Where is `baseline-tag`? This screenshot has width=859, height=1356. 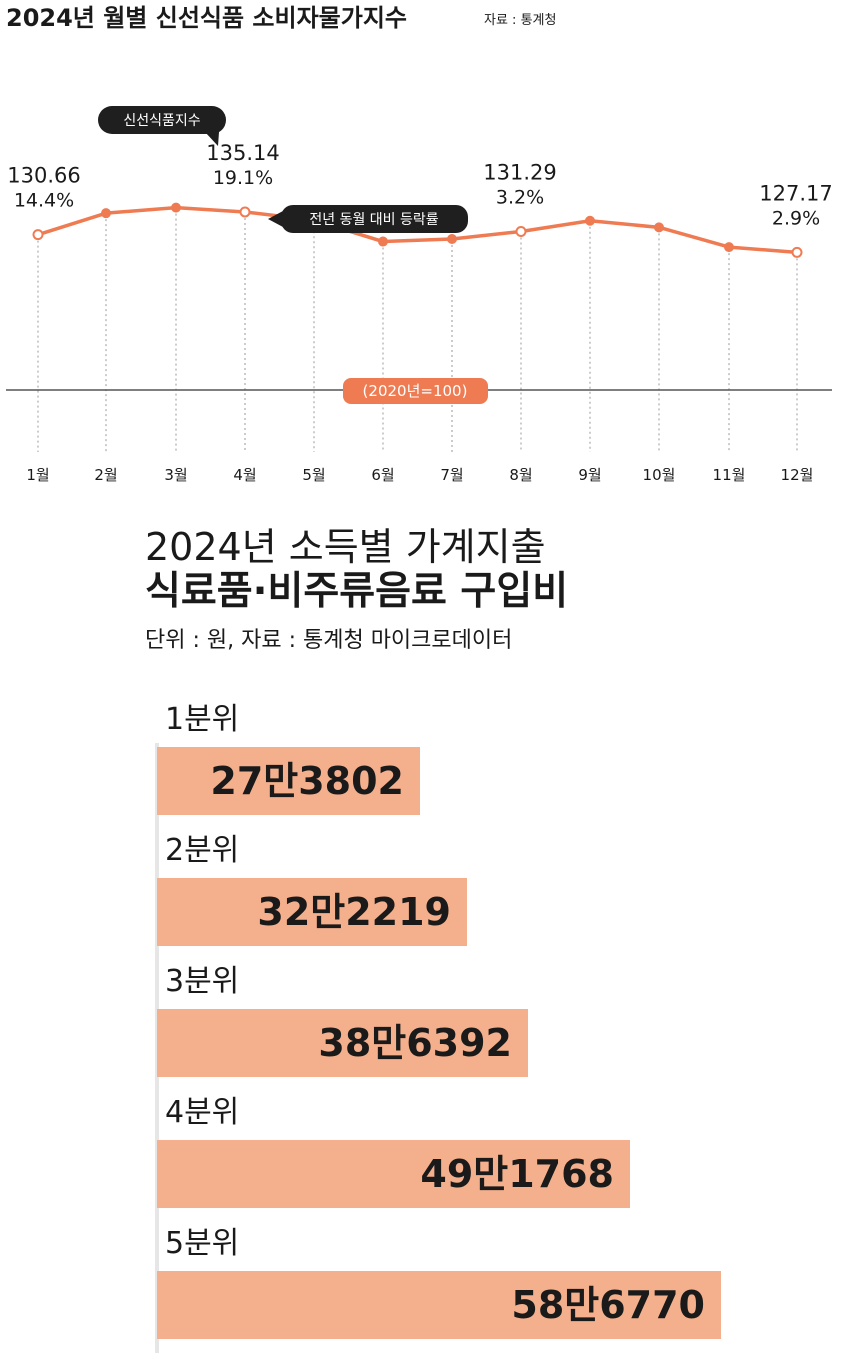
baseline-tag is located at coordinates (415, 391).